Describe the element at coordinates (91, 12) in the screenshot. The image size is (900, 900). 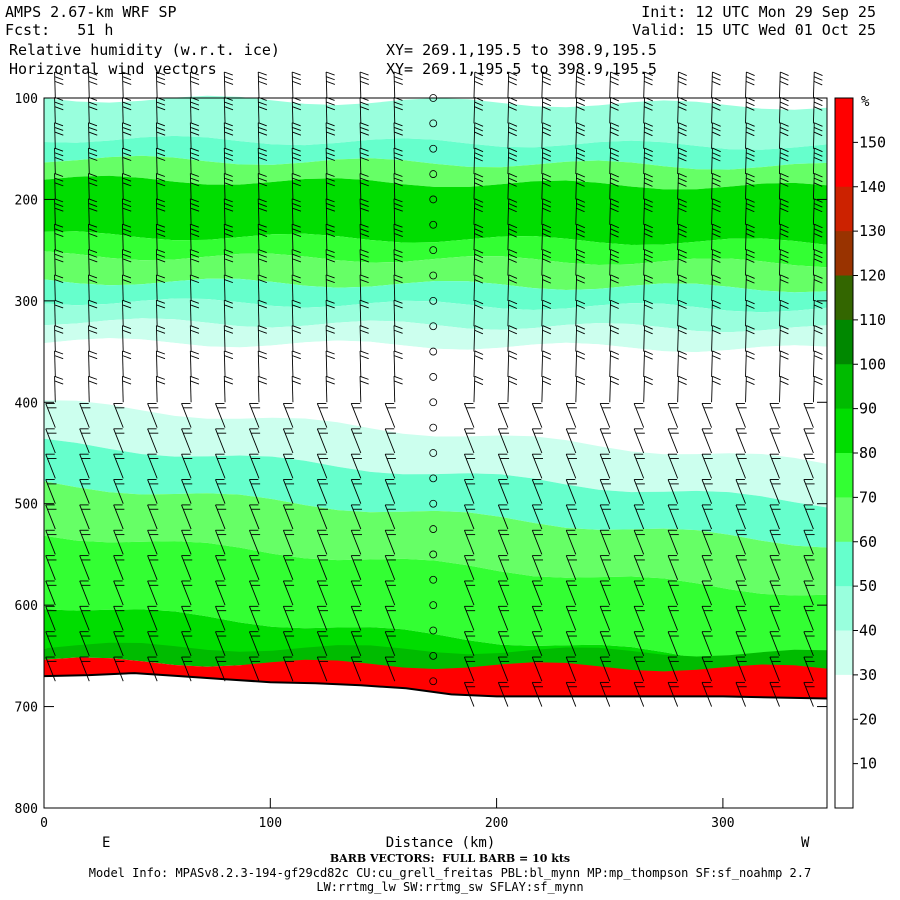
I see `model-title: AMPS 2.67-km WRF SP` at that location.